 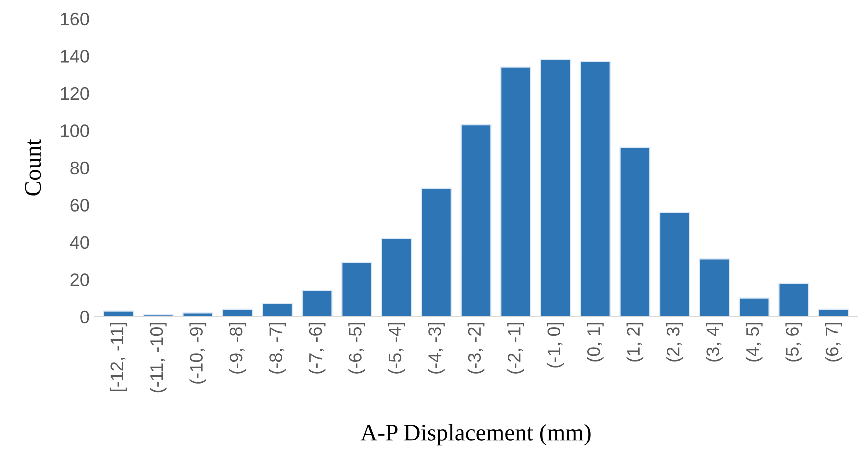 What do you see at coordinates (794, 342) in the screenshot?
I see `x-tick-label: (5, 6]` at bounding box center [794, 342].